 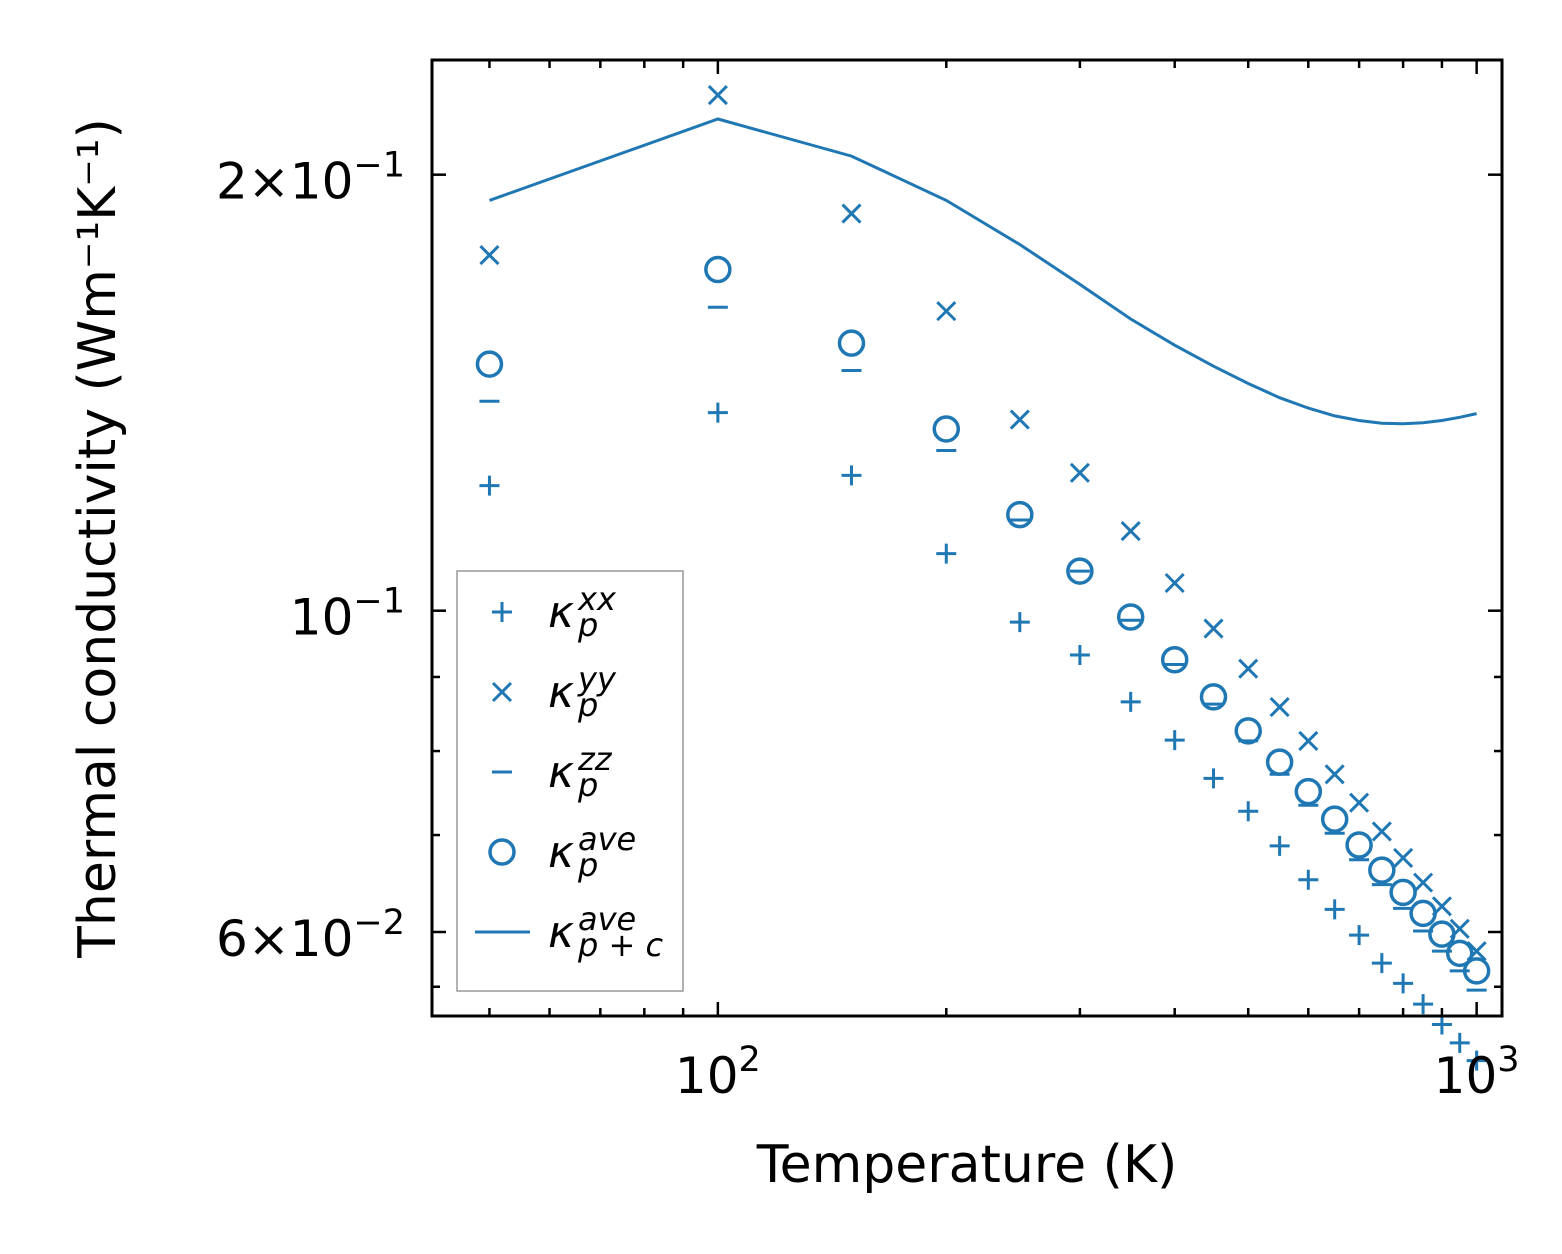 What do you see at coordinates (597, 599) in the screenshot?
I see `legend-label-superscript: xx` at bounding box center [597, 599].